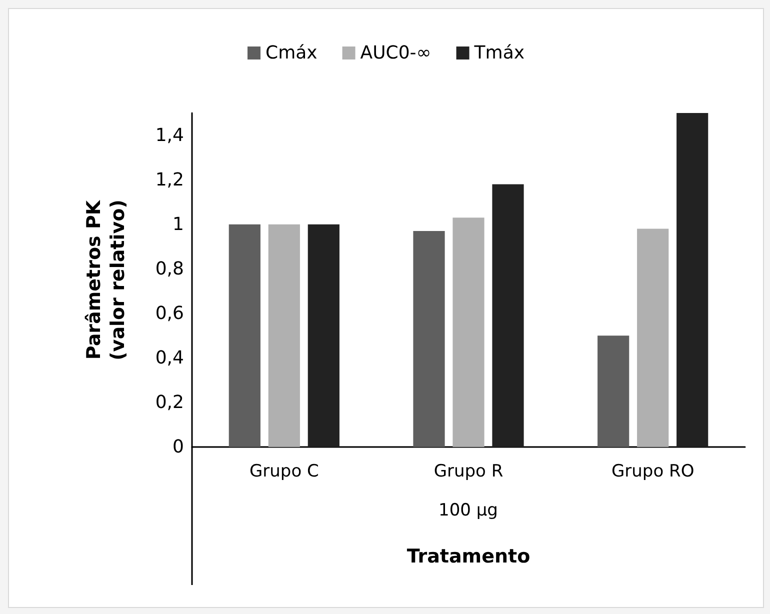  What do you see at coordinates (169, 135) in the screenshot?
I see `y-tick-label: 1,4` at bounding box center [169, 135].